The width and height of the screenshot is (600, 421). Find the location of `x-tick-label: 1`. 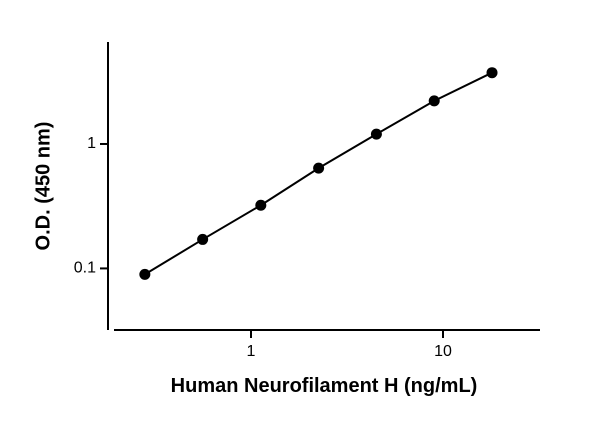

x-tick-label: 1 is located at coordinates (251, 351).